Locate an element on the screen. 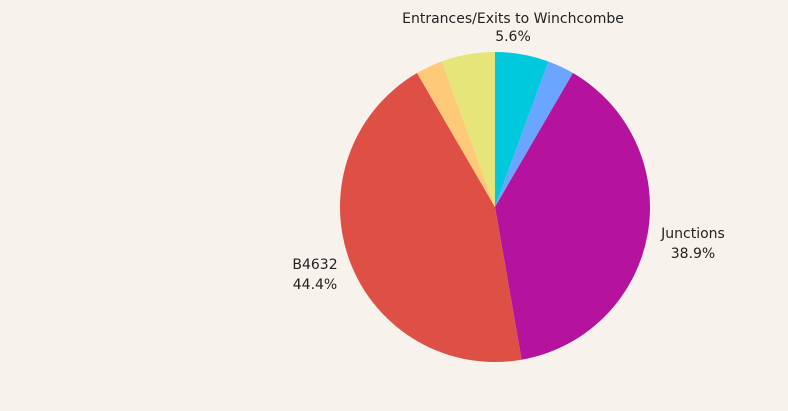 The width and height of the screenshot is (788, 411). slice-label: Entrances/Exits to Winchcombe is located at coordinates (513, 19).